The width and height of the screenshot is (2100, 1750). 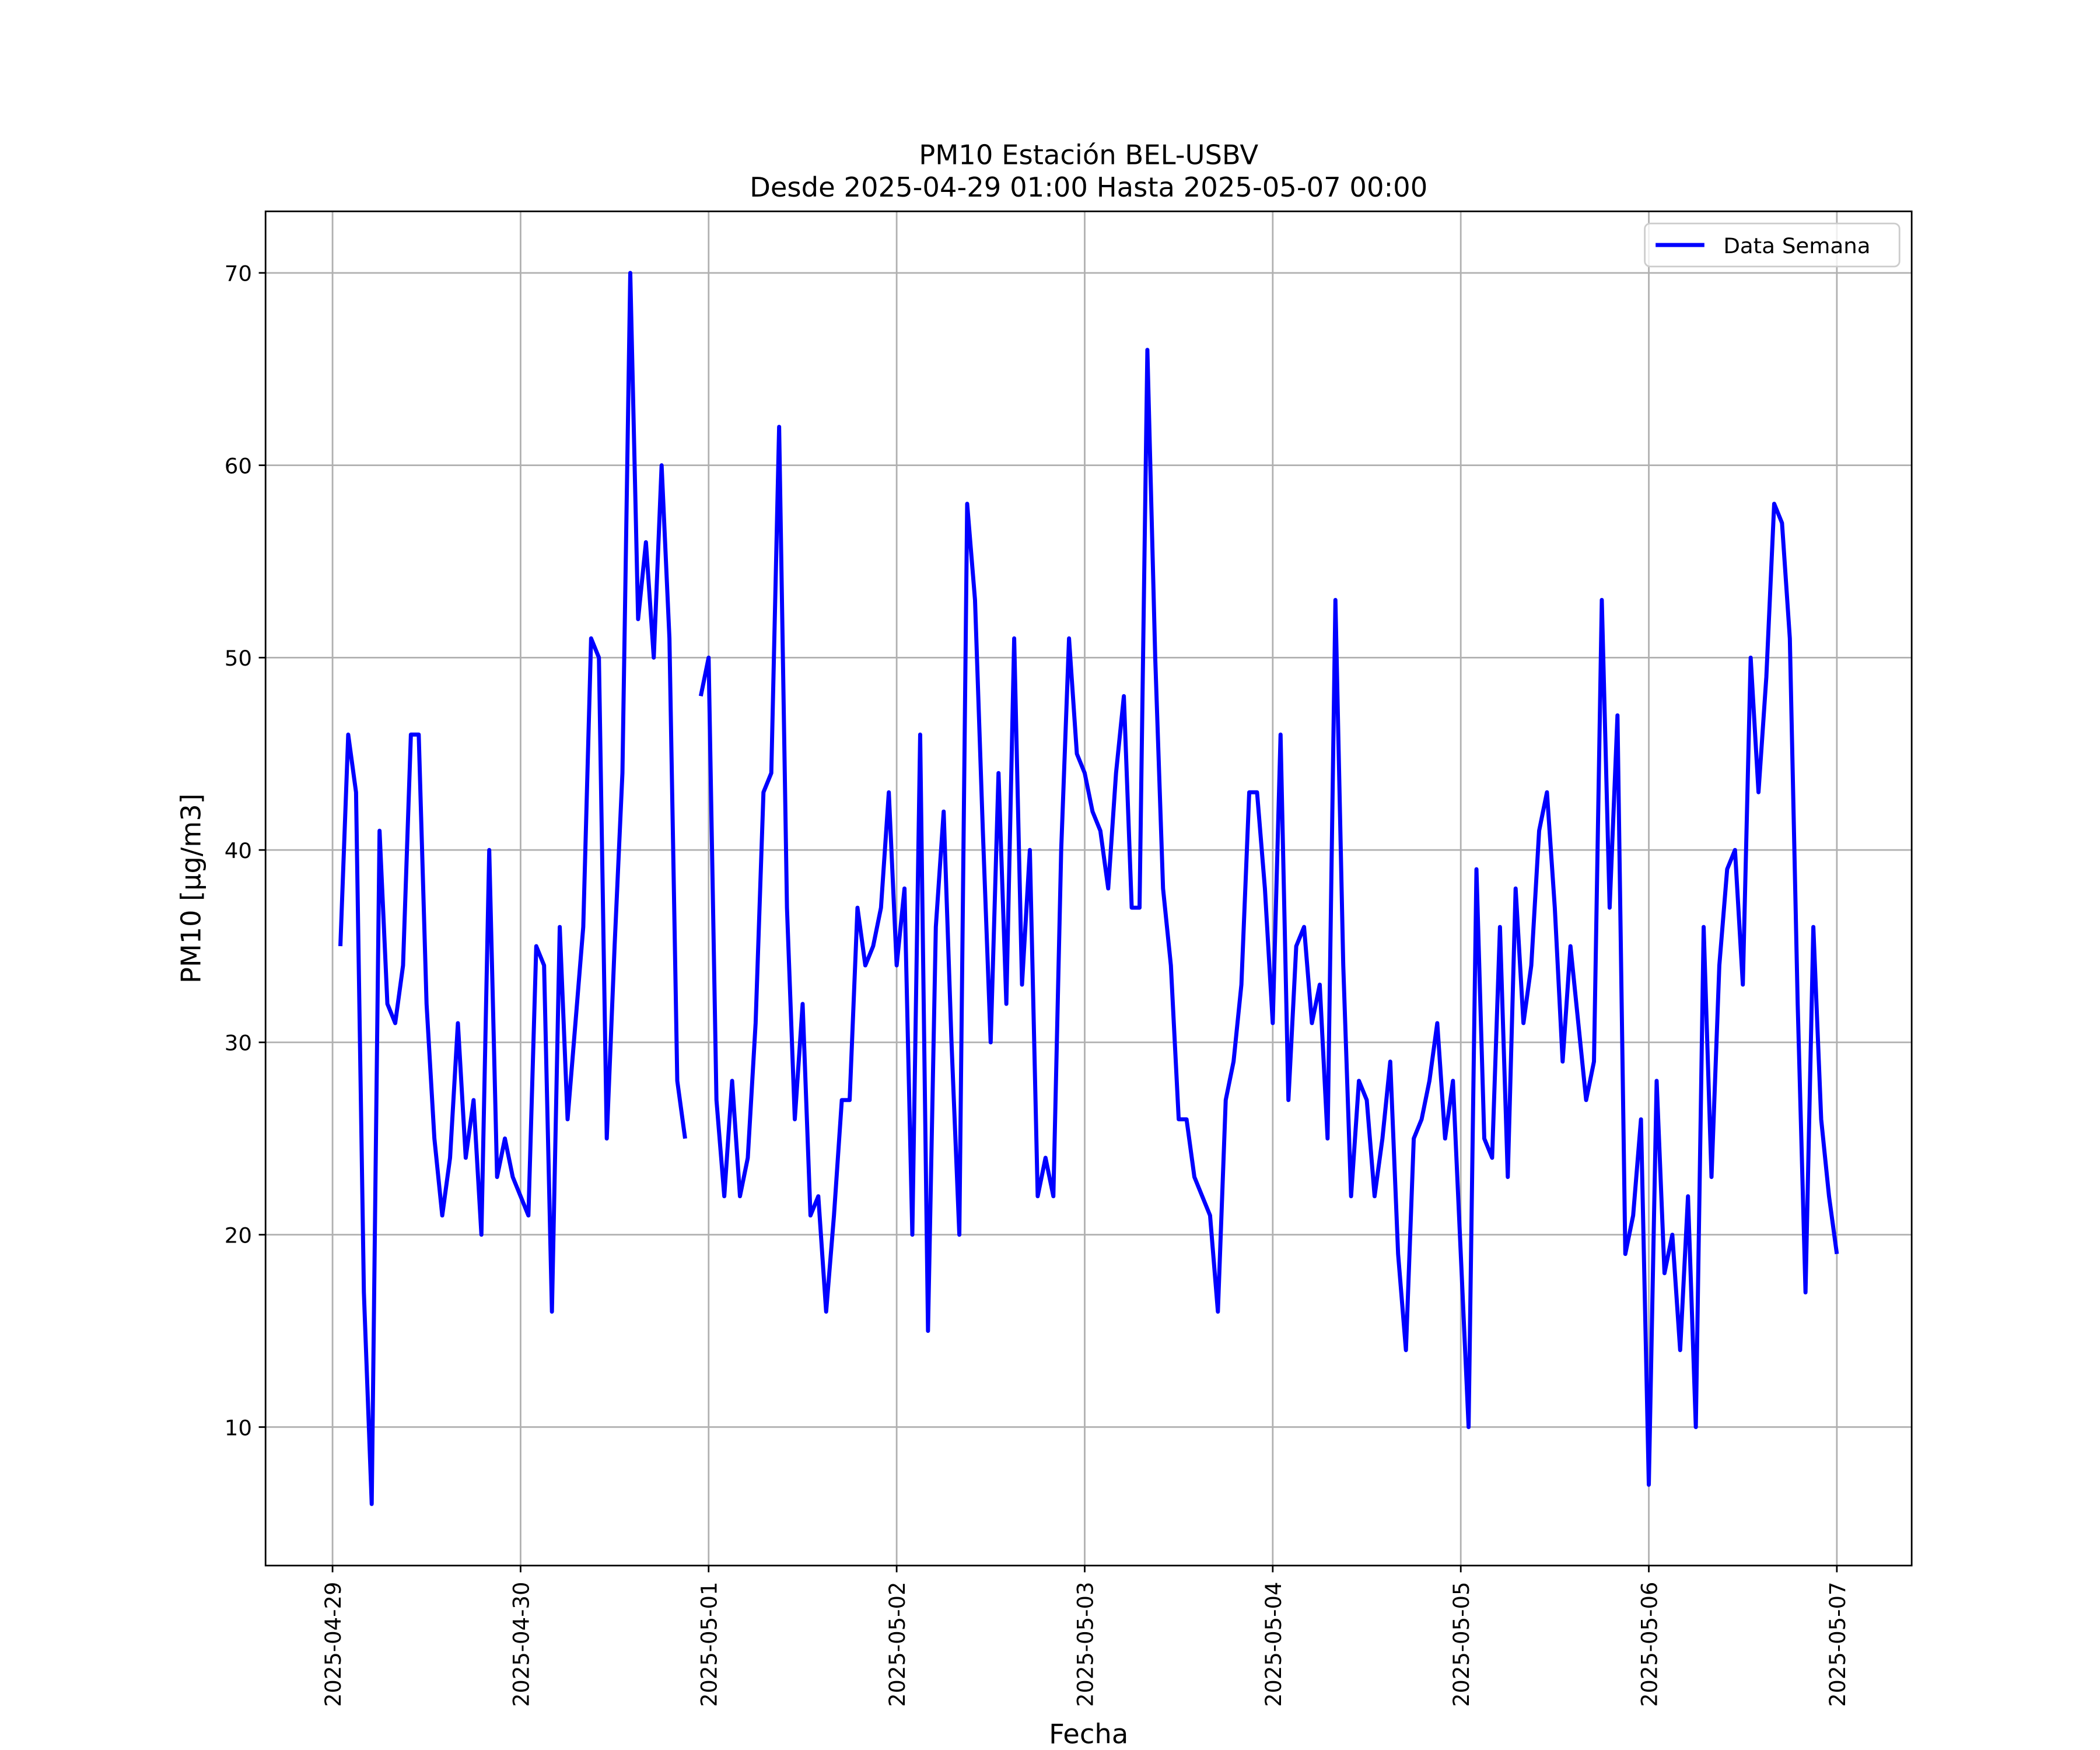 I want to click on y-tick-label: 40, so click(x=238, y=850).